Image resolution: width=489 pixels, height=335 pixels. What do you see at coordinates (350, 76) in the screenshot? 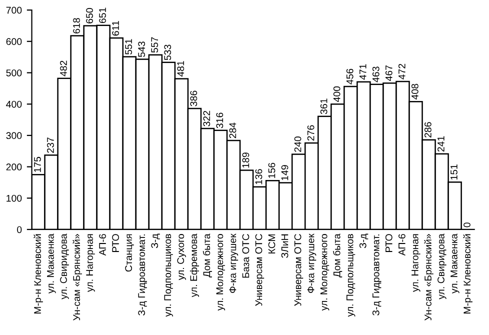
I see `data-label: 456` at bounding box center [350, 76].